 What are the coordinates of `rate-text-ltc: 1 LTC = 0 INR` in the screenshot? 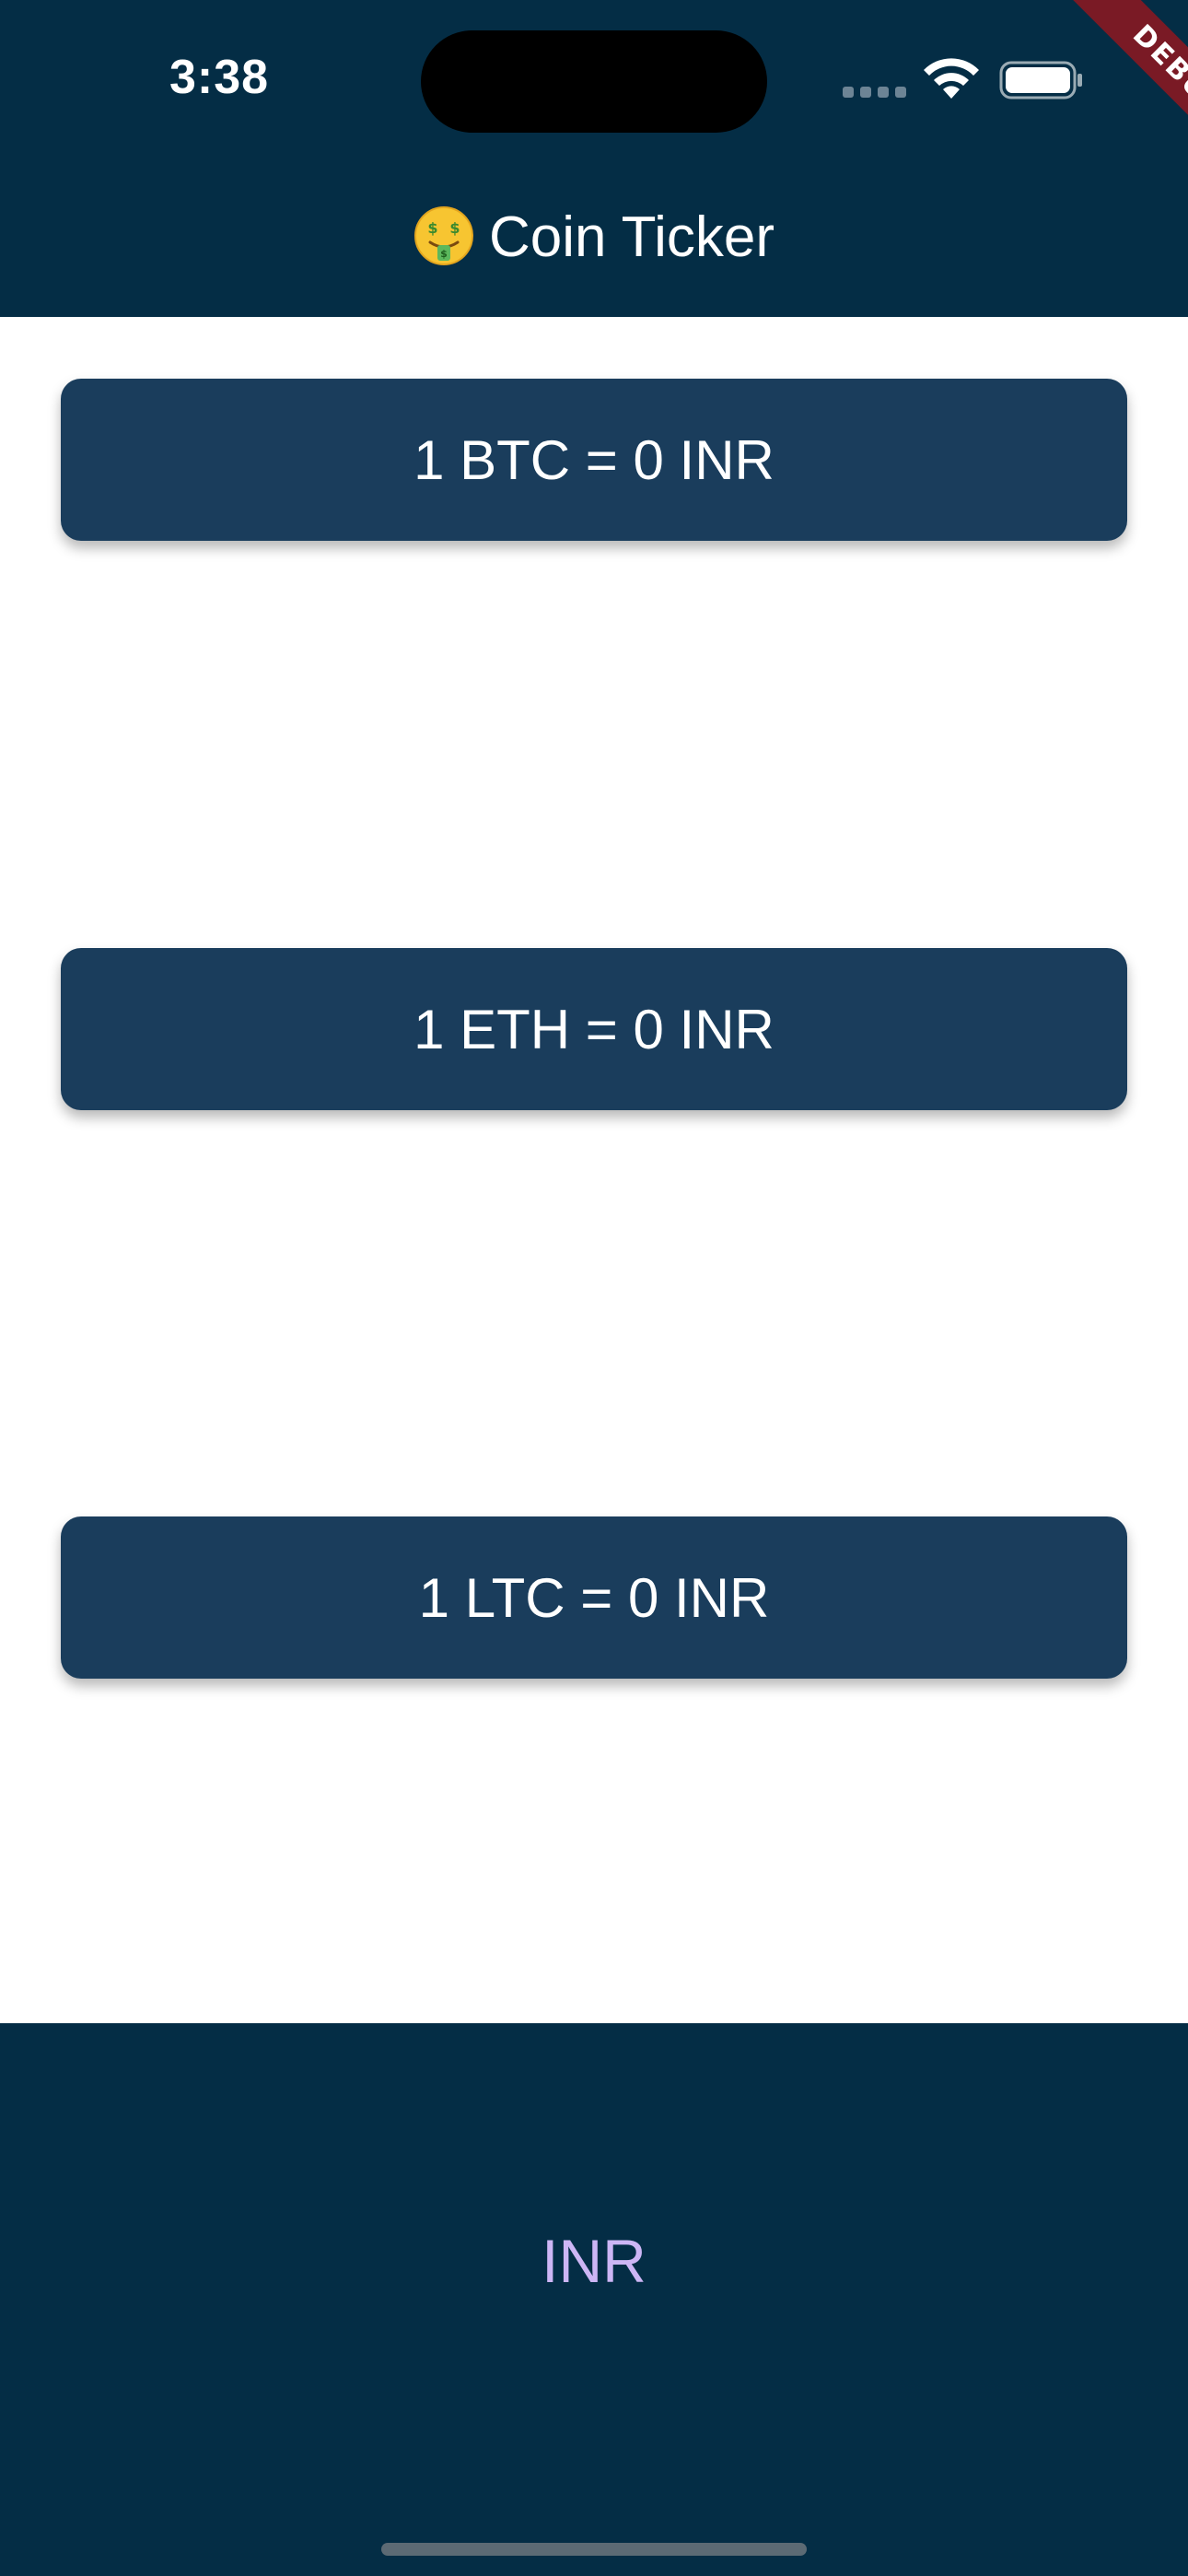 It's located at (594, 1597).